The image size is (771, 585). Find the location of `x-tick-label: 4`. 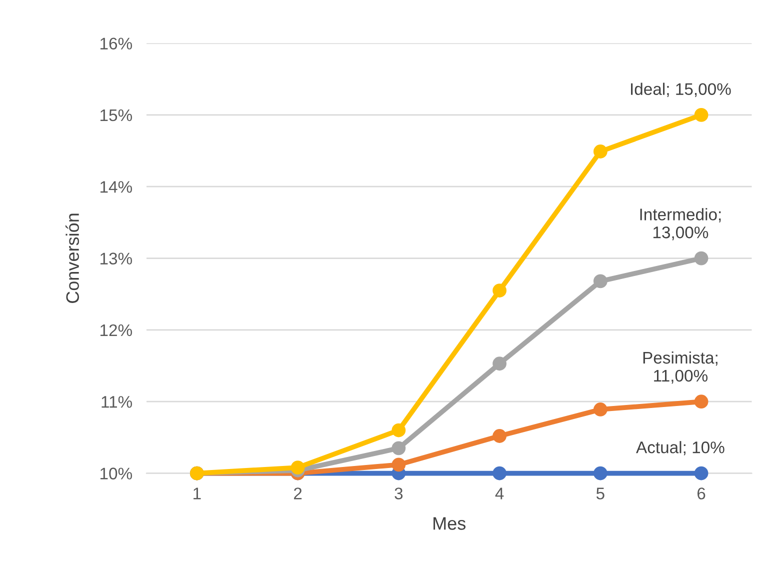

x-tick-label: 4 is located at coordinates (499, 494).